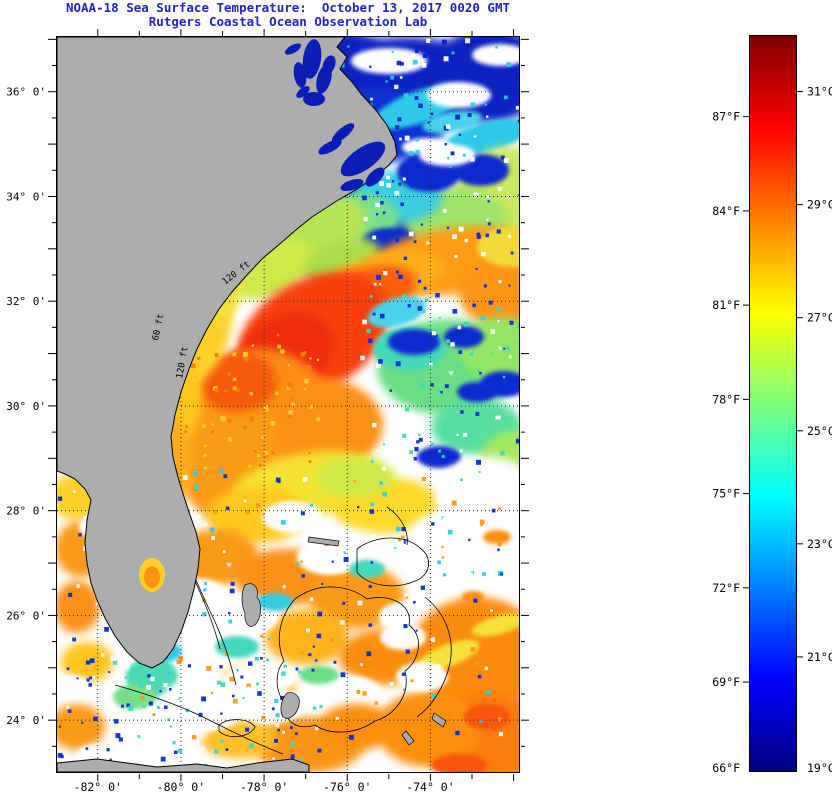 This screenshot has width=832, height=793. Describe the element at coordinates (181, 786) in the screenshot. I see `x-axis-tick-label: -80° 0'` at that location.